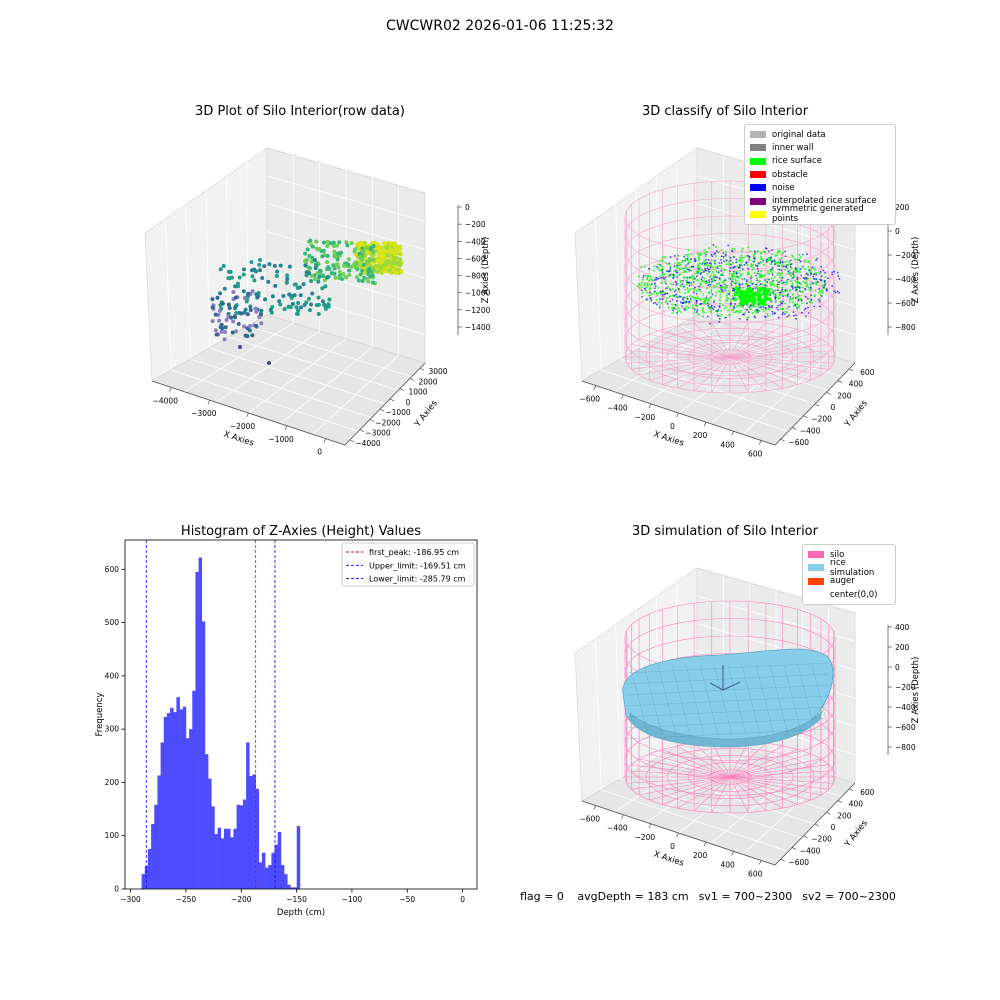  Describe the element at coordinates (755, 873) in the screenshot. I see `simulation-x-tick-label: 600` at that location.